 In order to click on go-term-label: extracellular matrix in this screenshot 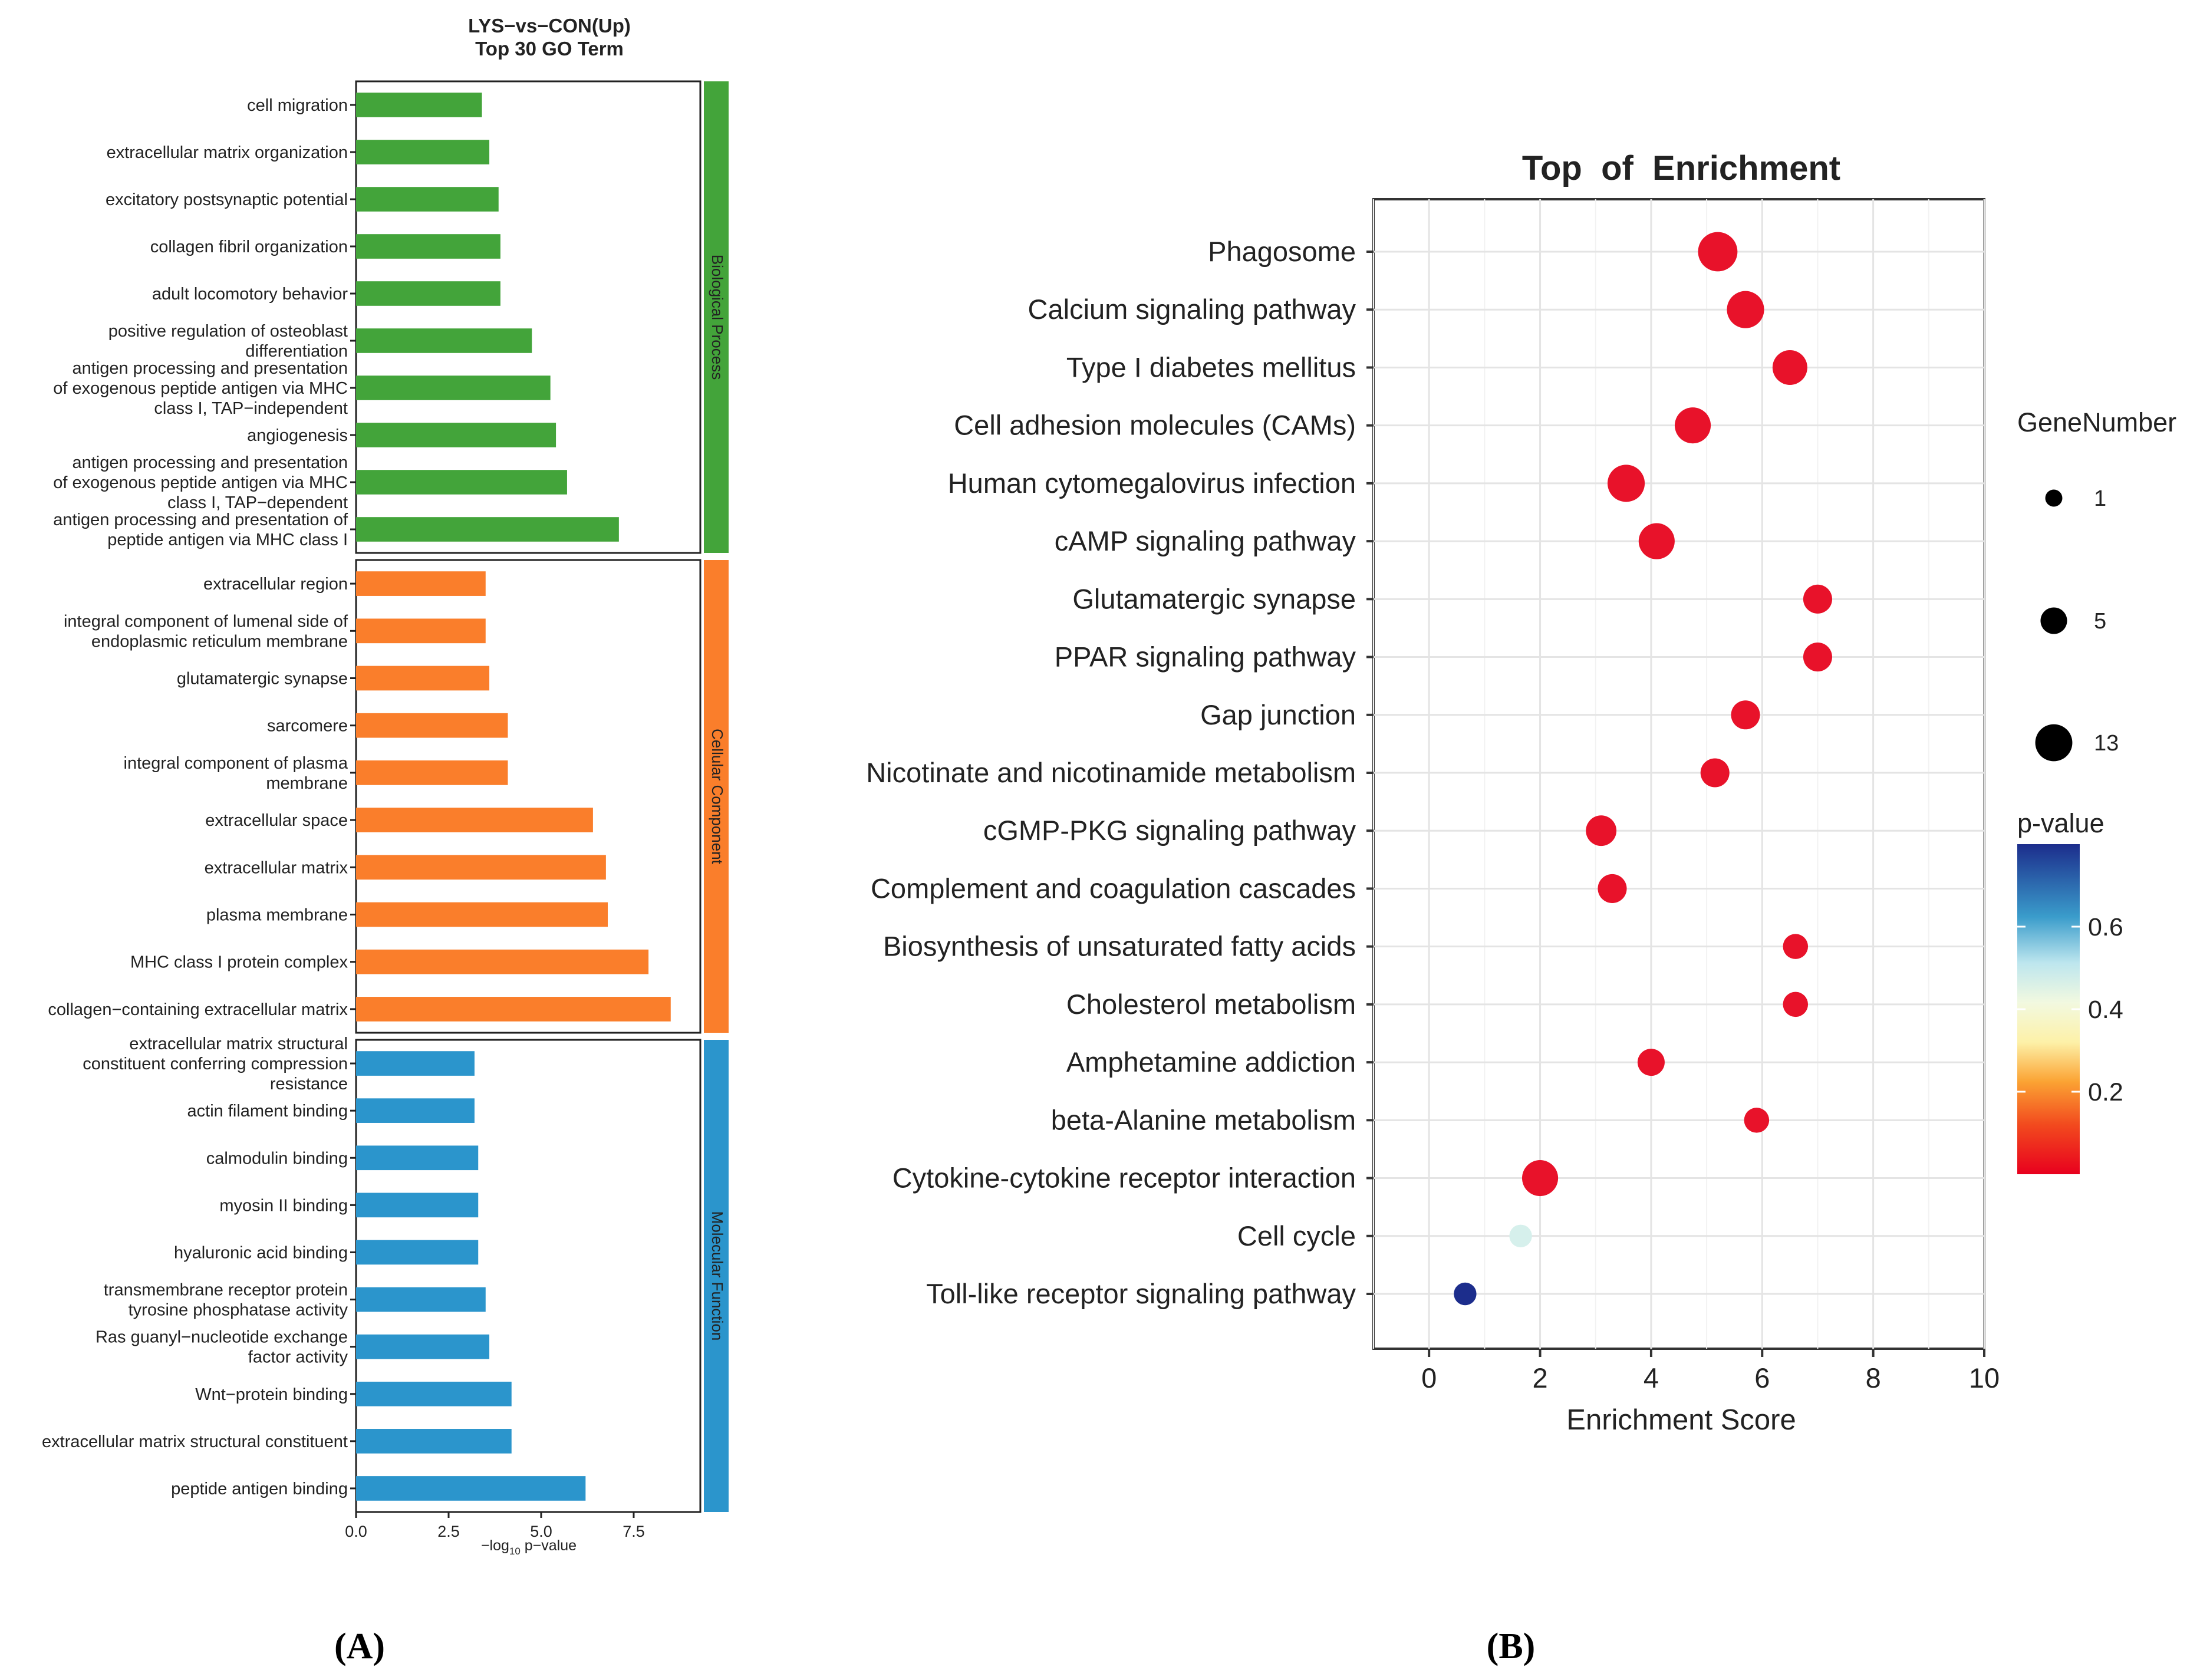, I will do `click(276, 867)`.